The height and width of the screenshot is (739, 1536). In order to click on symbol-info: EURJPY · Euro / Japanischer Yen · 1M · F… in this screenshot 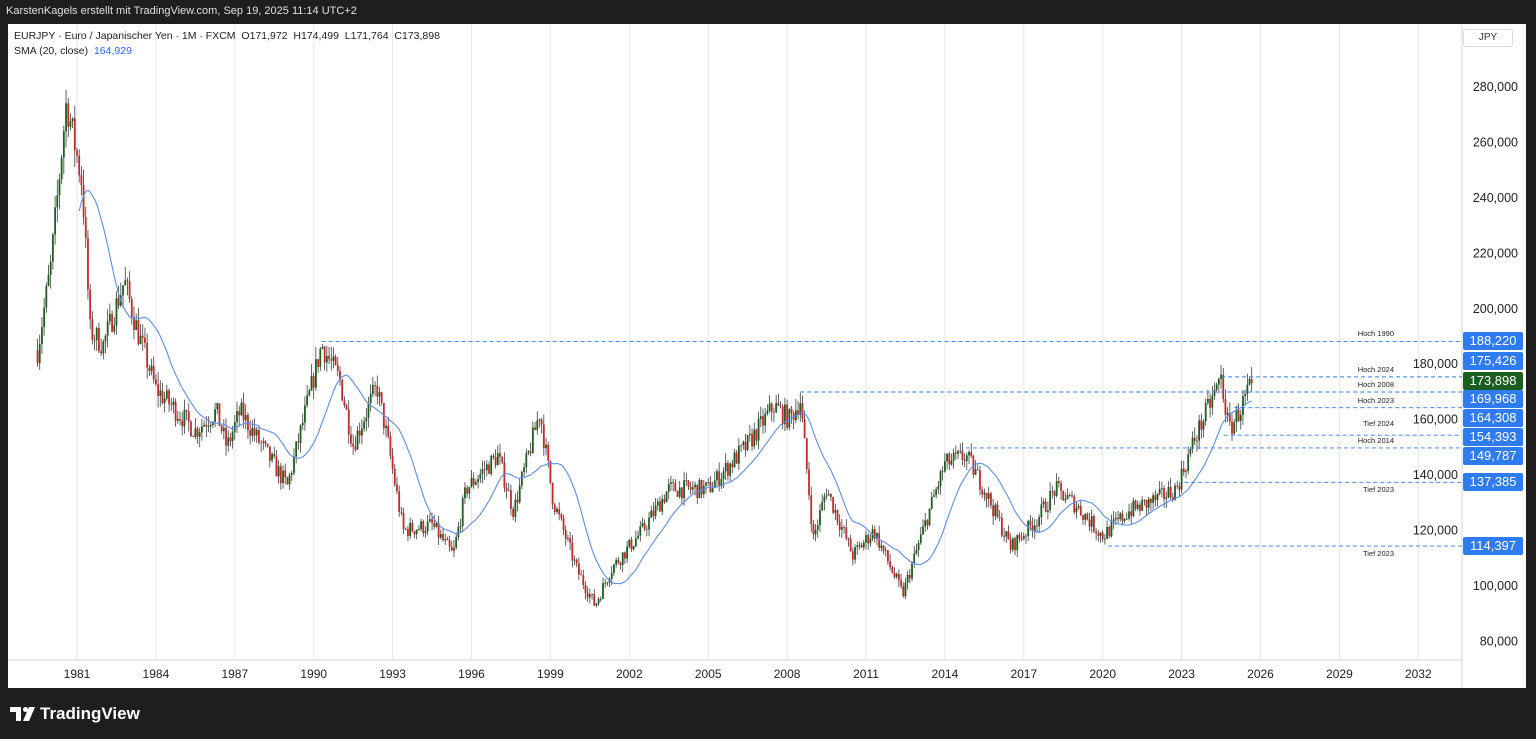, I will do `click(125, 36)`.